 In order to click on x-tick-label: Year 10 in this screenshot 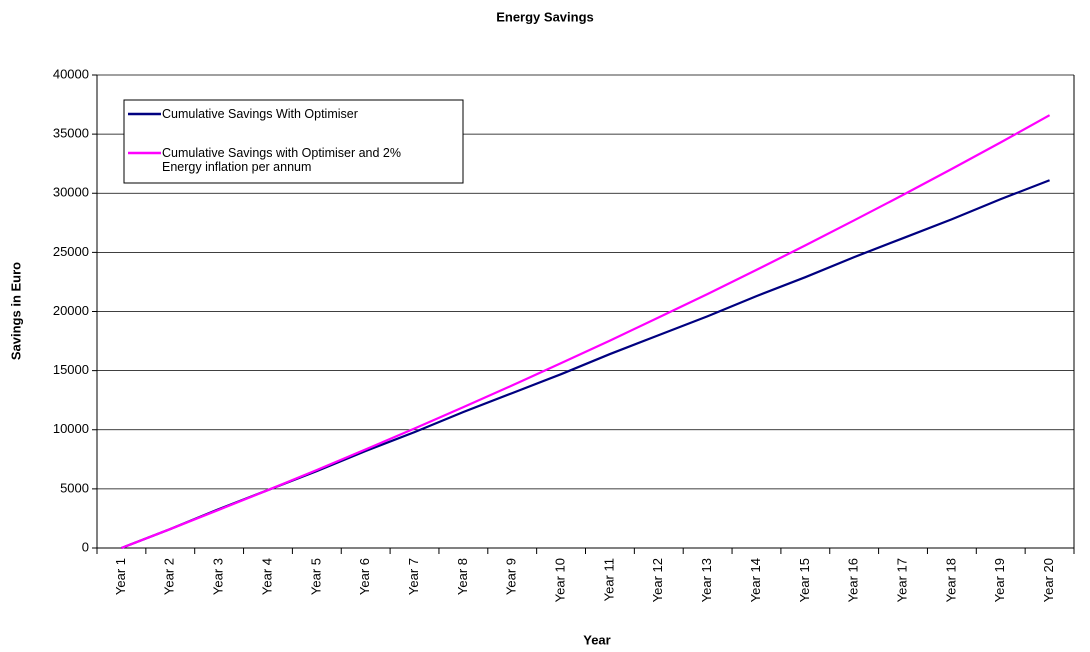, I will do `click(560, 580)`.